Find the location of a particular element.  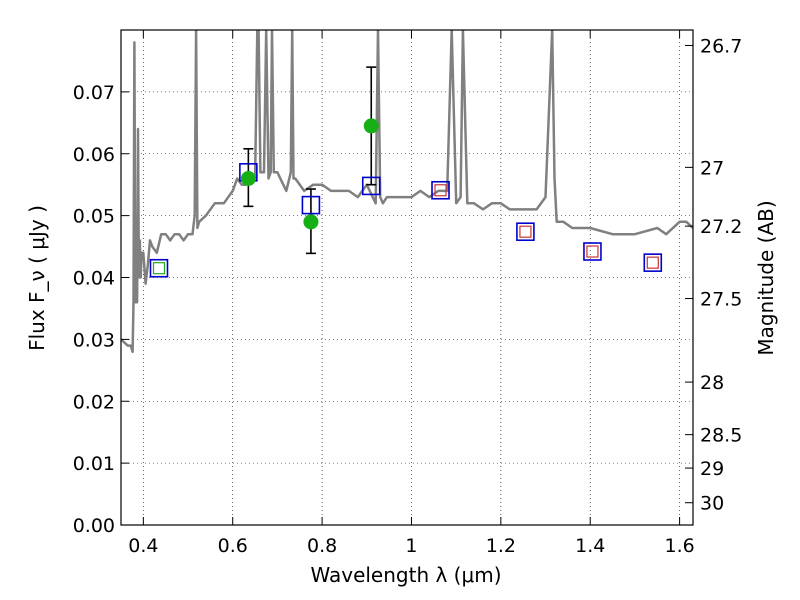

x-tick-label: 0.6 is located at coordinates (233, 546).